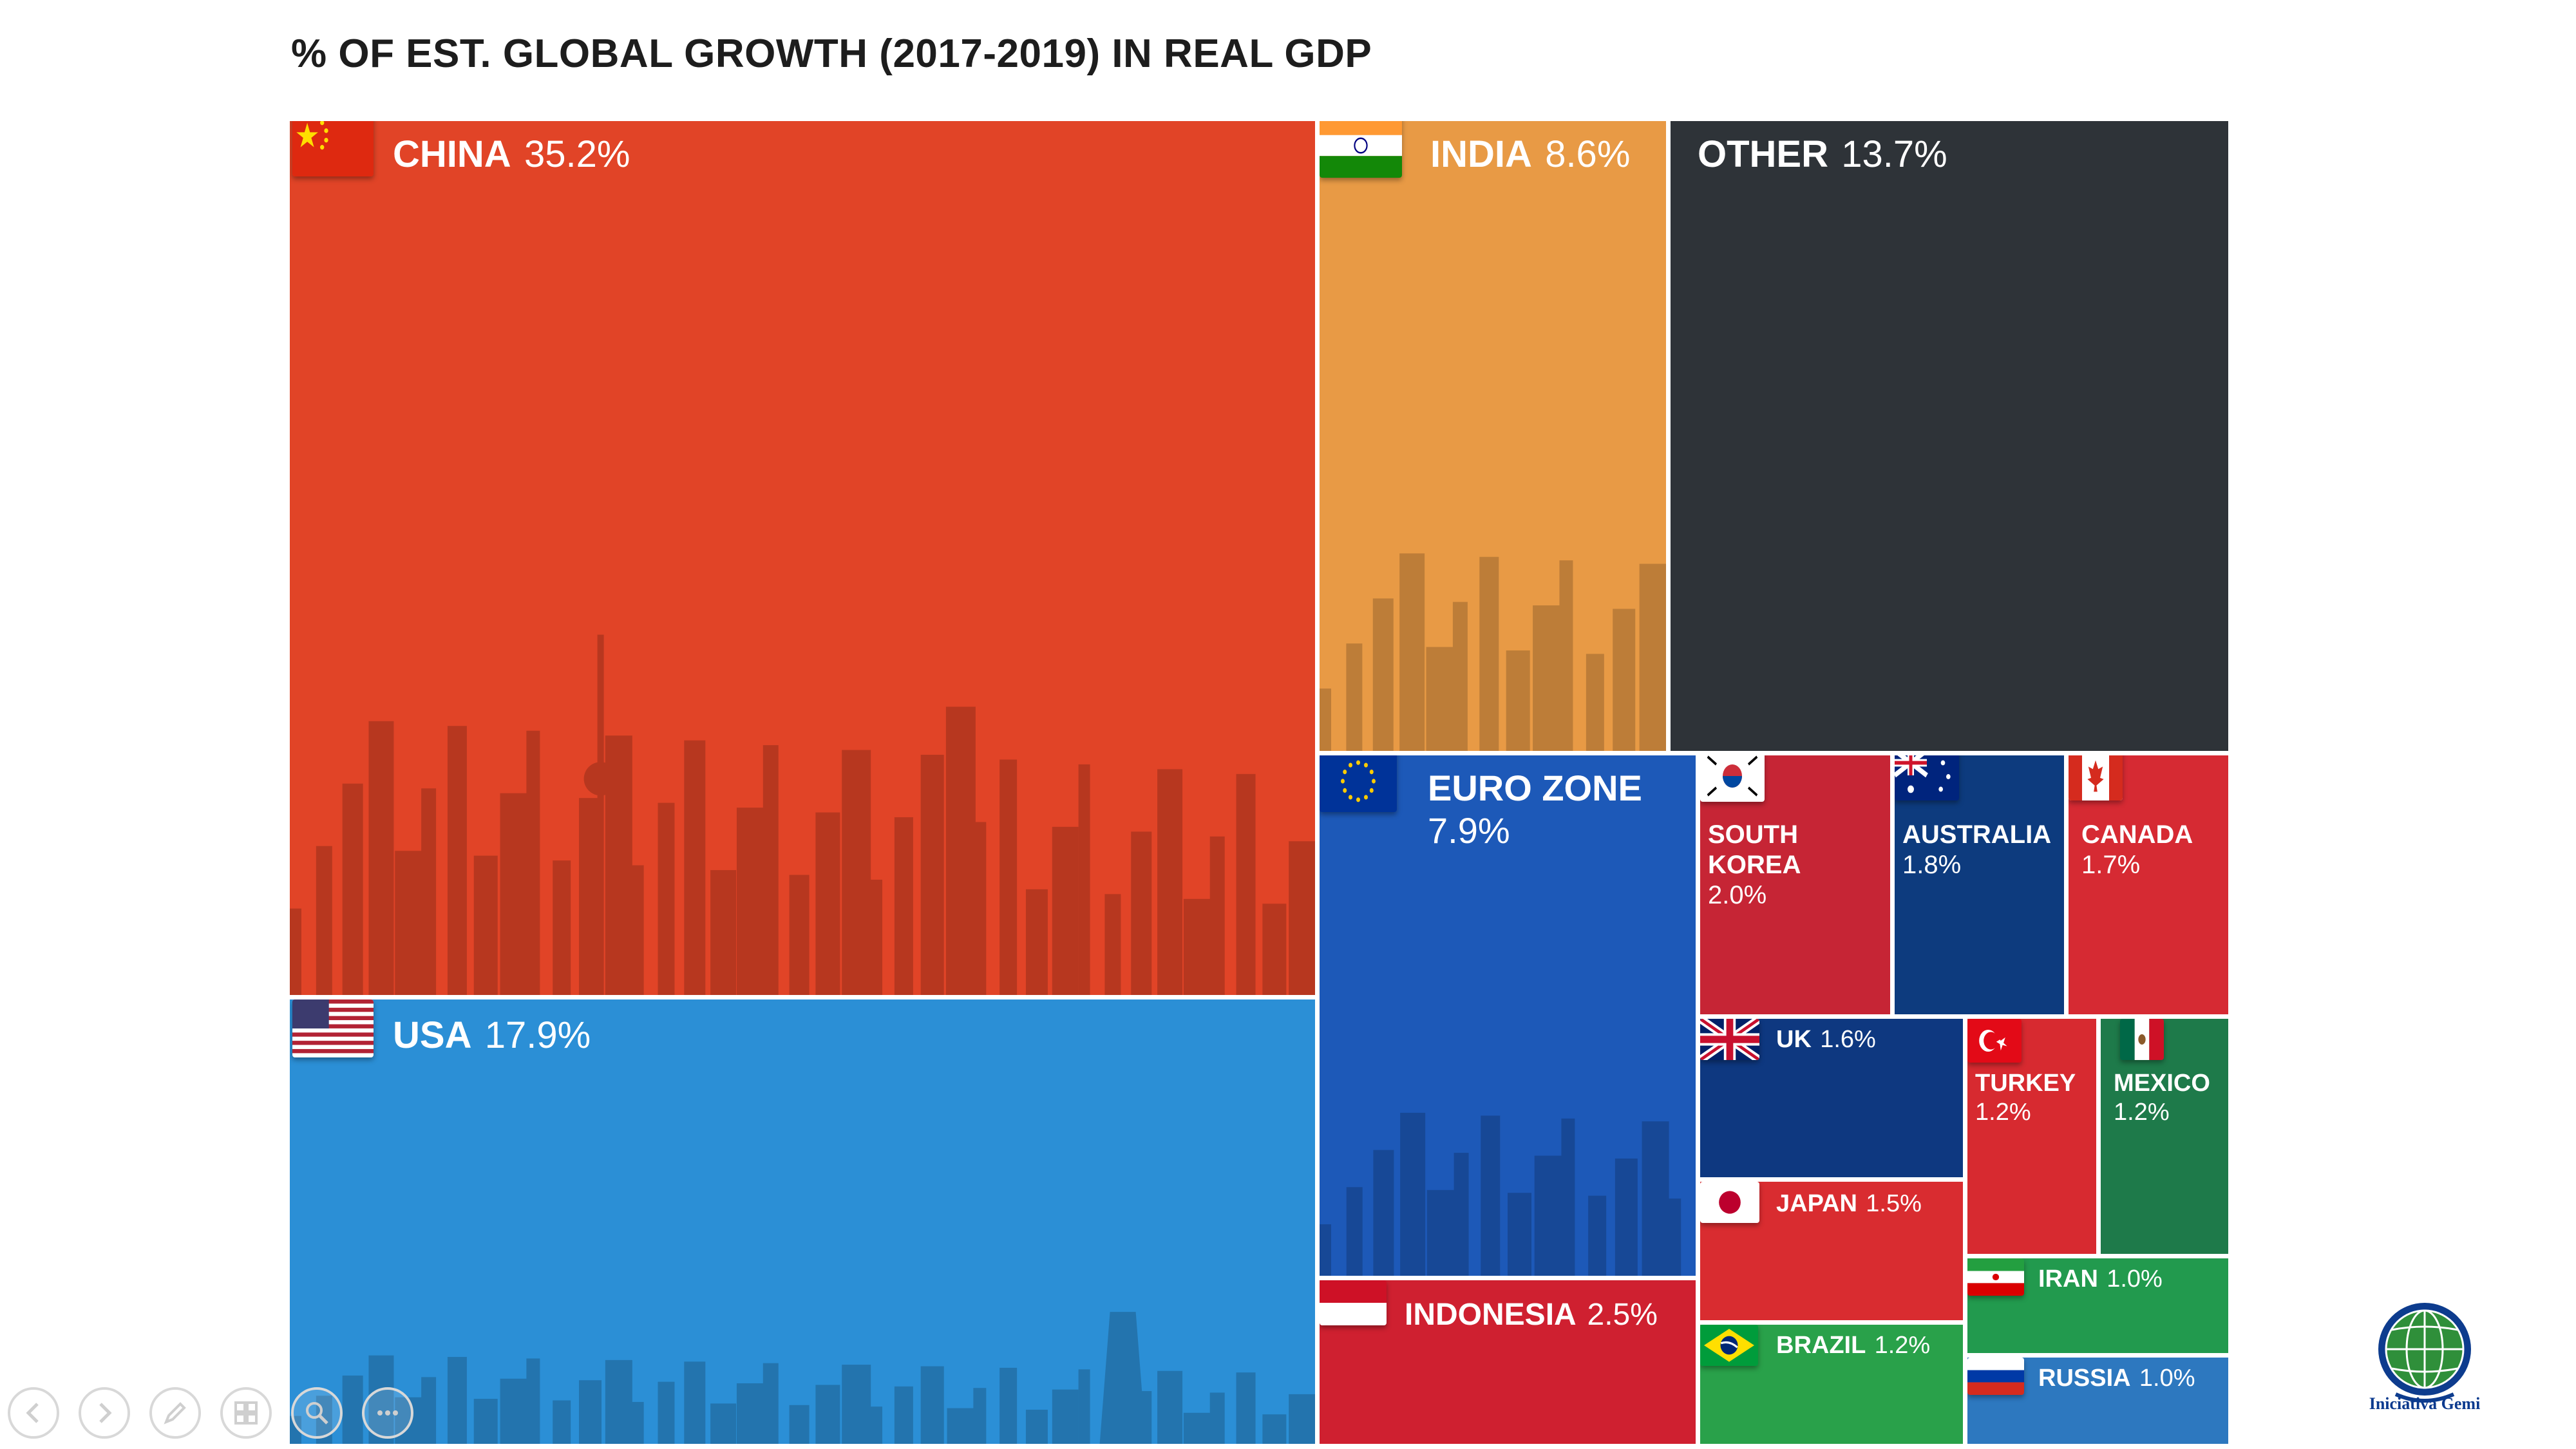 The width and height of the screenshot is (2576, 1449). Describe the element at coordinates (1927, 778) in the screenshot. I see `australia-flag-icon` at that location.